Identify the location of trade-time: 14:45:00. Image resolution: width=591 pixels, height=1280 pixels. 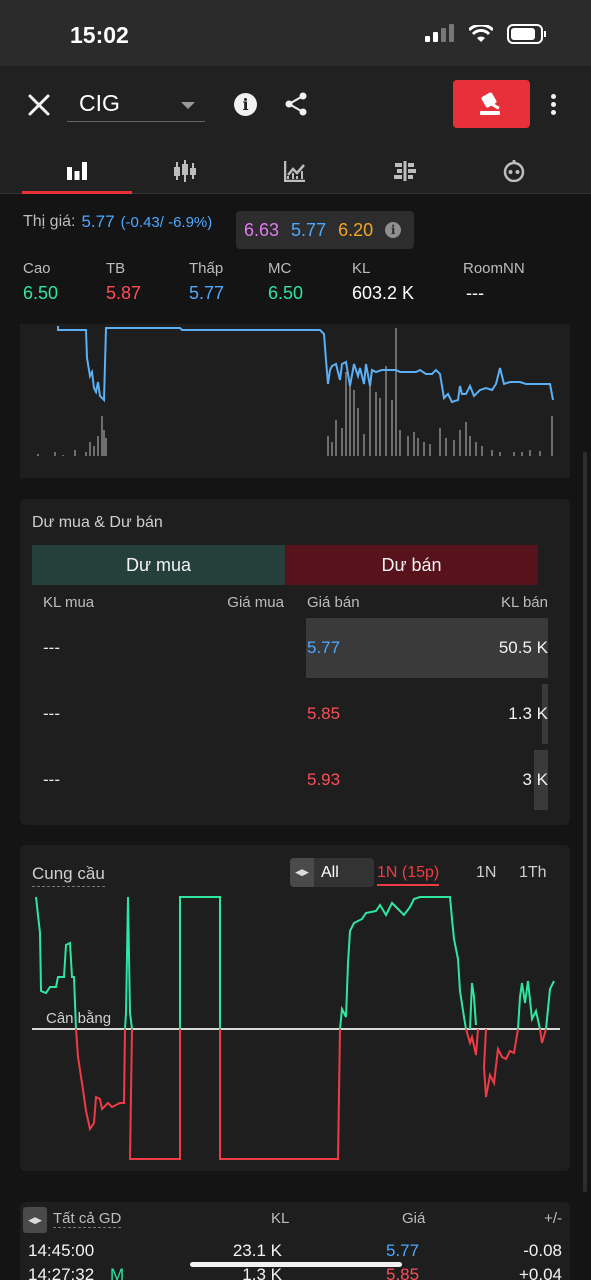
(61, 1250).